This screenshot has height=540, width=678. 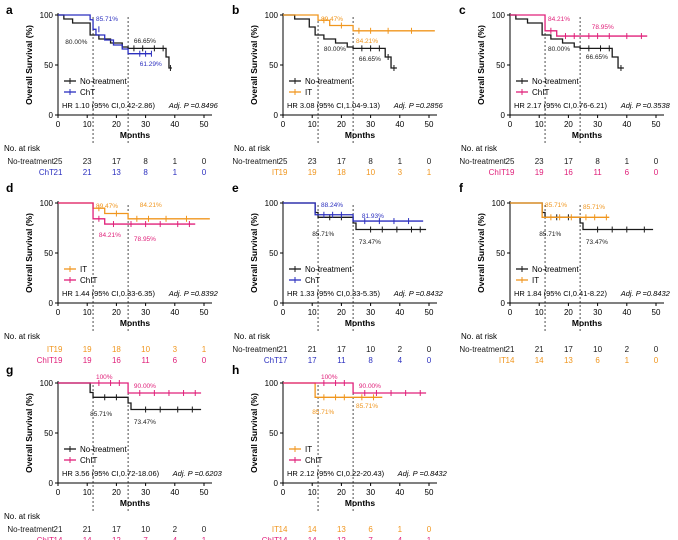 I want to click on risk-count: 14, so click(x=510, y=360).